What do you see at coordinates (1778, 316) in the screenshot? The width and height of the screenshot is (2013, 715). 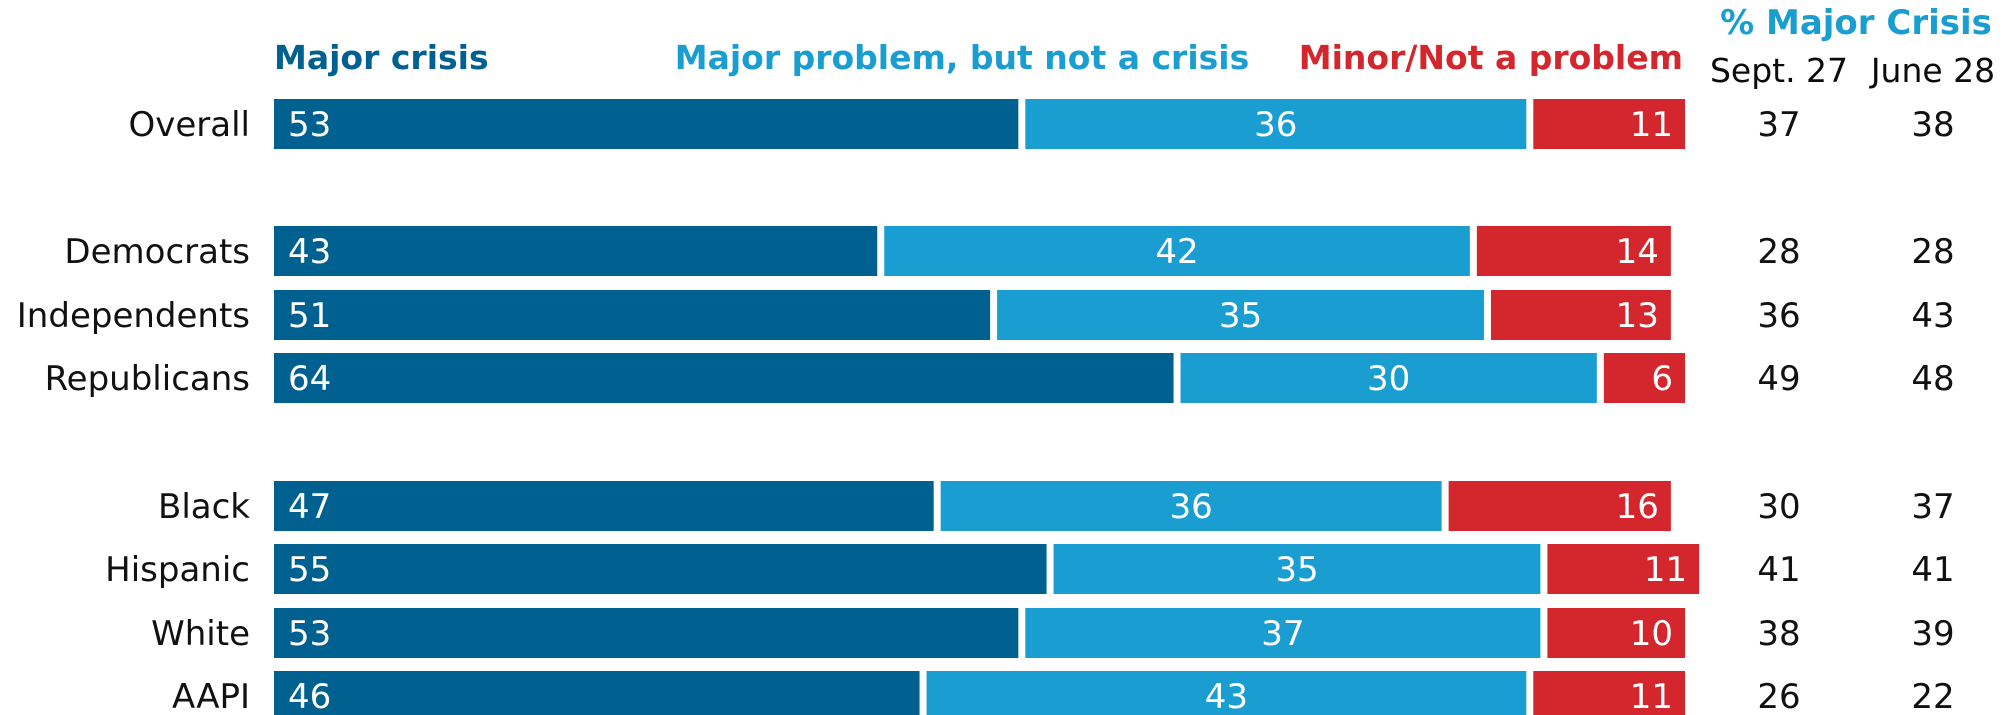 I see `sept27-value: 36` at bounding box center [1778, 316].